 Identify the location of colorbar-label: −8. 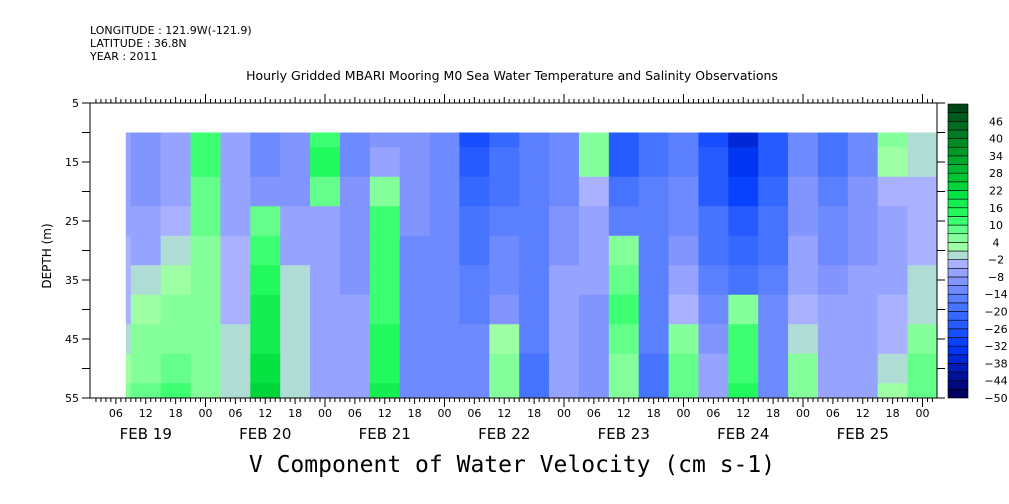
(996, 277).